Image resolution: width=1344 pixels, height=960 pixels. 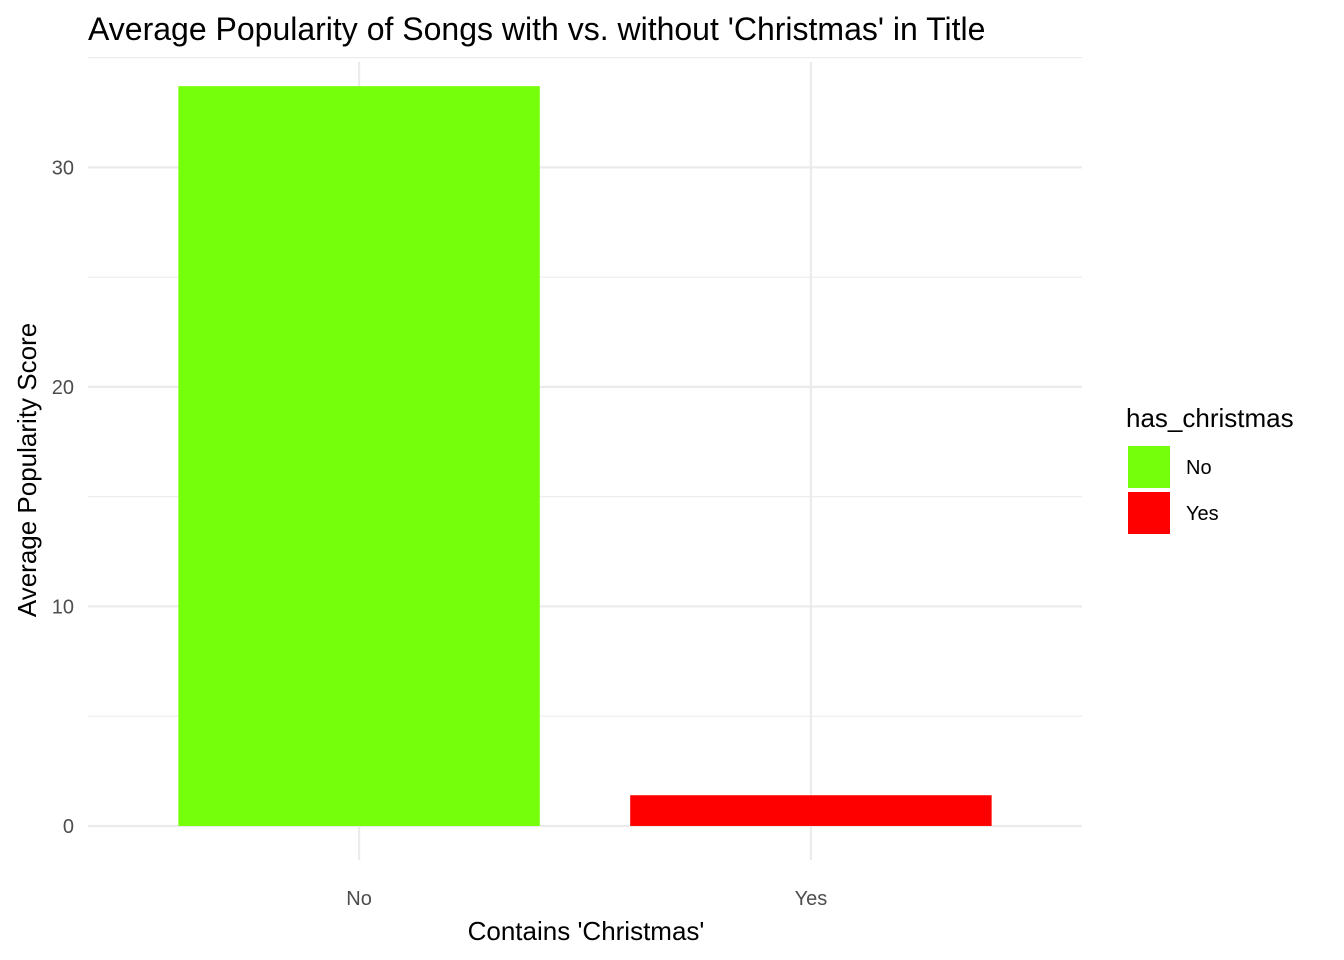 I want to click on y-tick-labels: 0 10 20 30, so click(x=63, y=497).